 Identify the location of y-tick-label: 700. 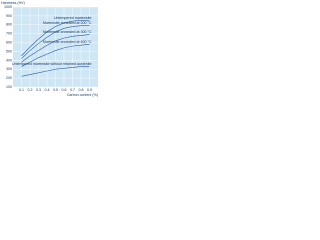
(9, 34).